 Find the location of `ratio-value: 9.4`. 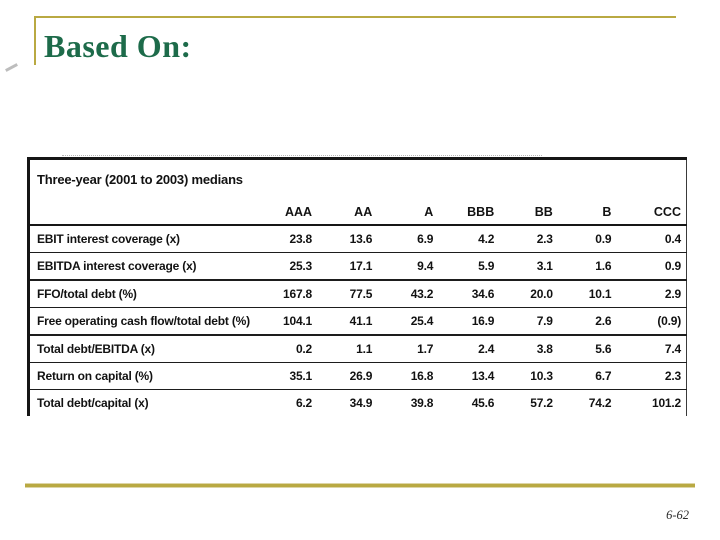

ratio-value: 9.4 is located at coordinates (408, 266).